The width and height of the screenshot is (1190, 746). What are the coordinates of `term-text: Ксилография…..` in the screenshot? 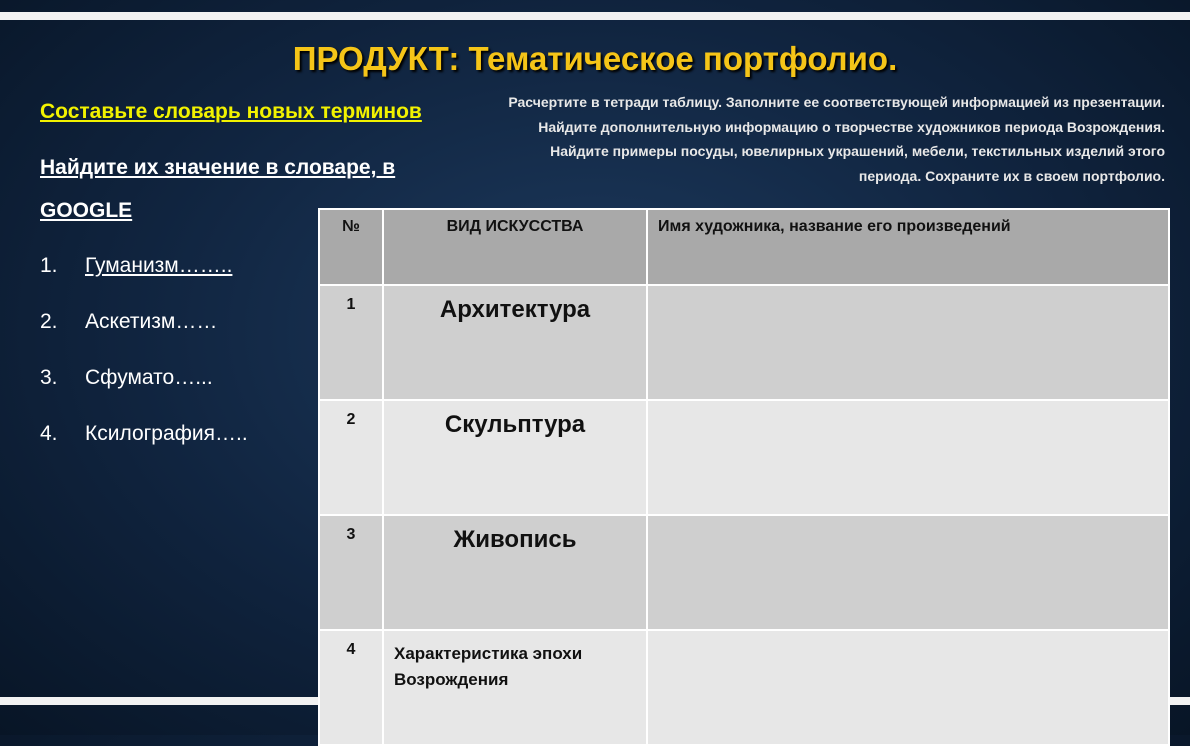 It's located at (166, 433).